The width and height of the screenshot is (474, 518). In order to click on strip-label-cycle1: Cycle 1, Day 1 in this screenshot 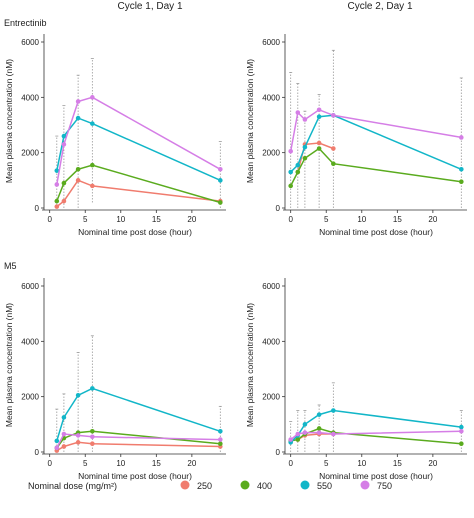, I will do `click(149, 6)`.